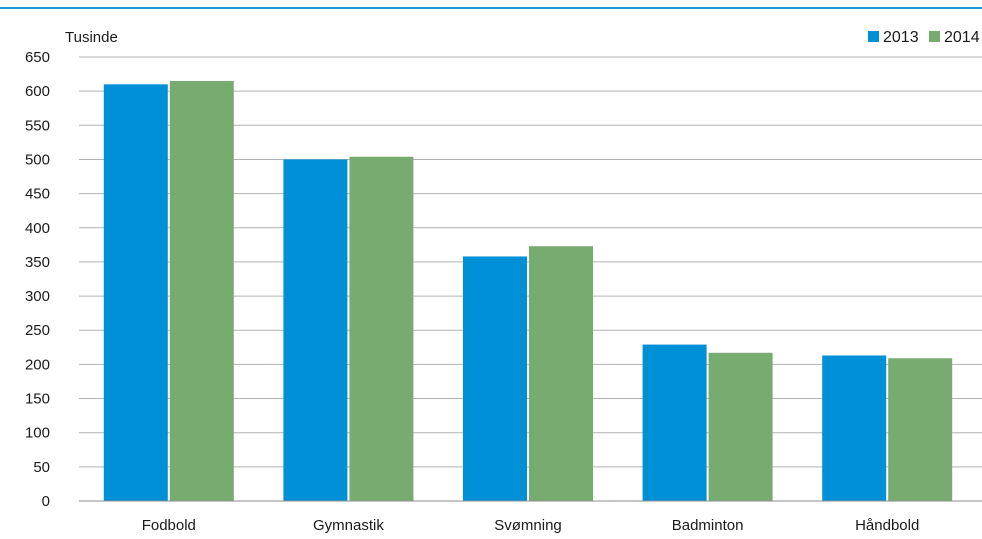 The image size is (982, 539). What do you see at coordinates (495, 378) in the screenshot?
I see `bar-2013-svømning` at bounding box center [495, 378].